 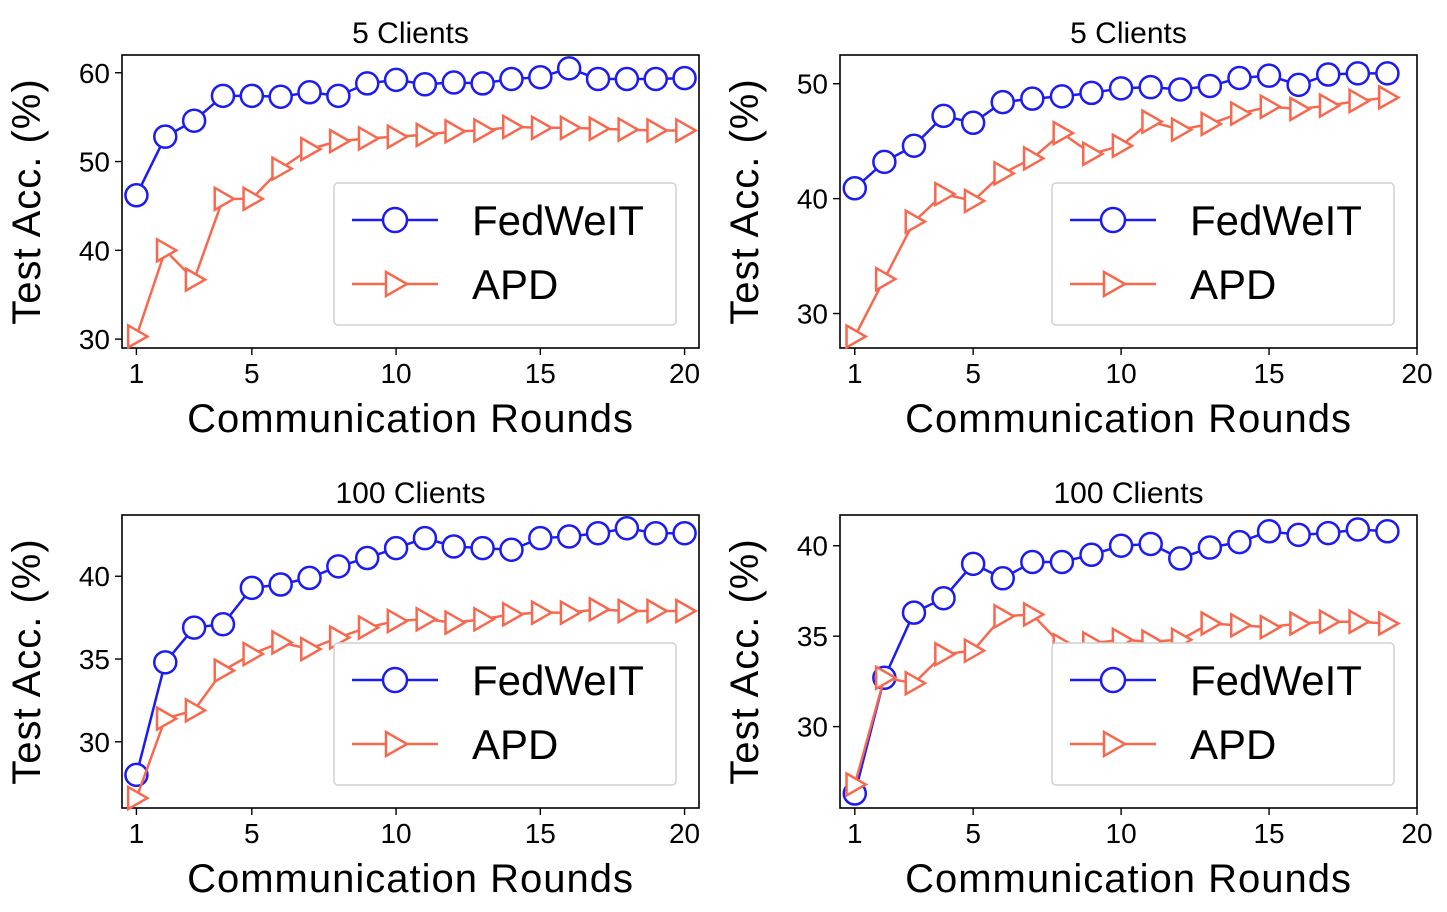 What do you see at coordinates (812, 84) in the screenshot?
I see `y-tick-label: 50` at bounding box center [812, 84].